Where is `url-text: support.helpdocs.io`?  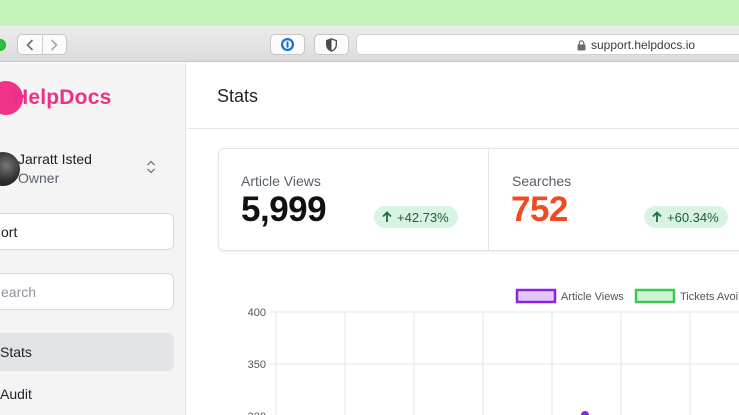
url-text: support.helpdocs.io is located at coordinates (643, 45).